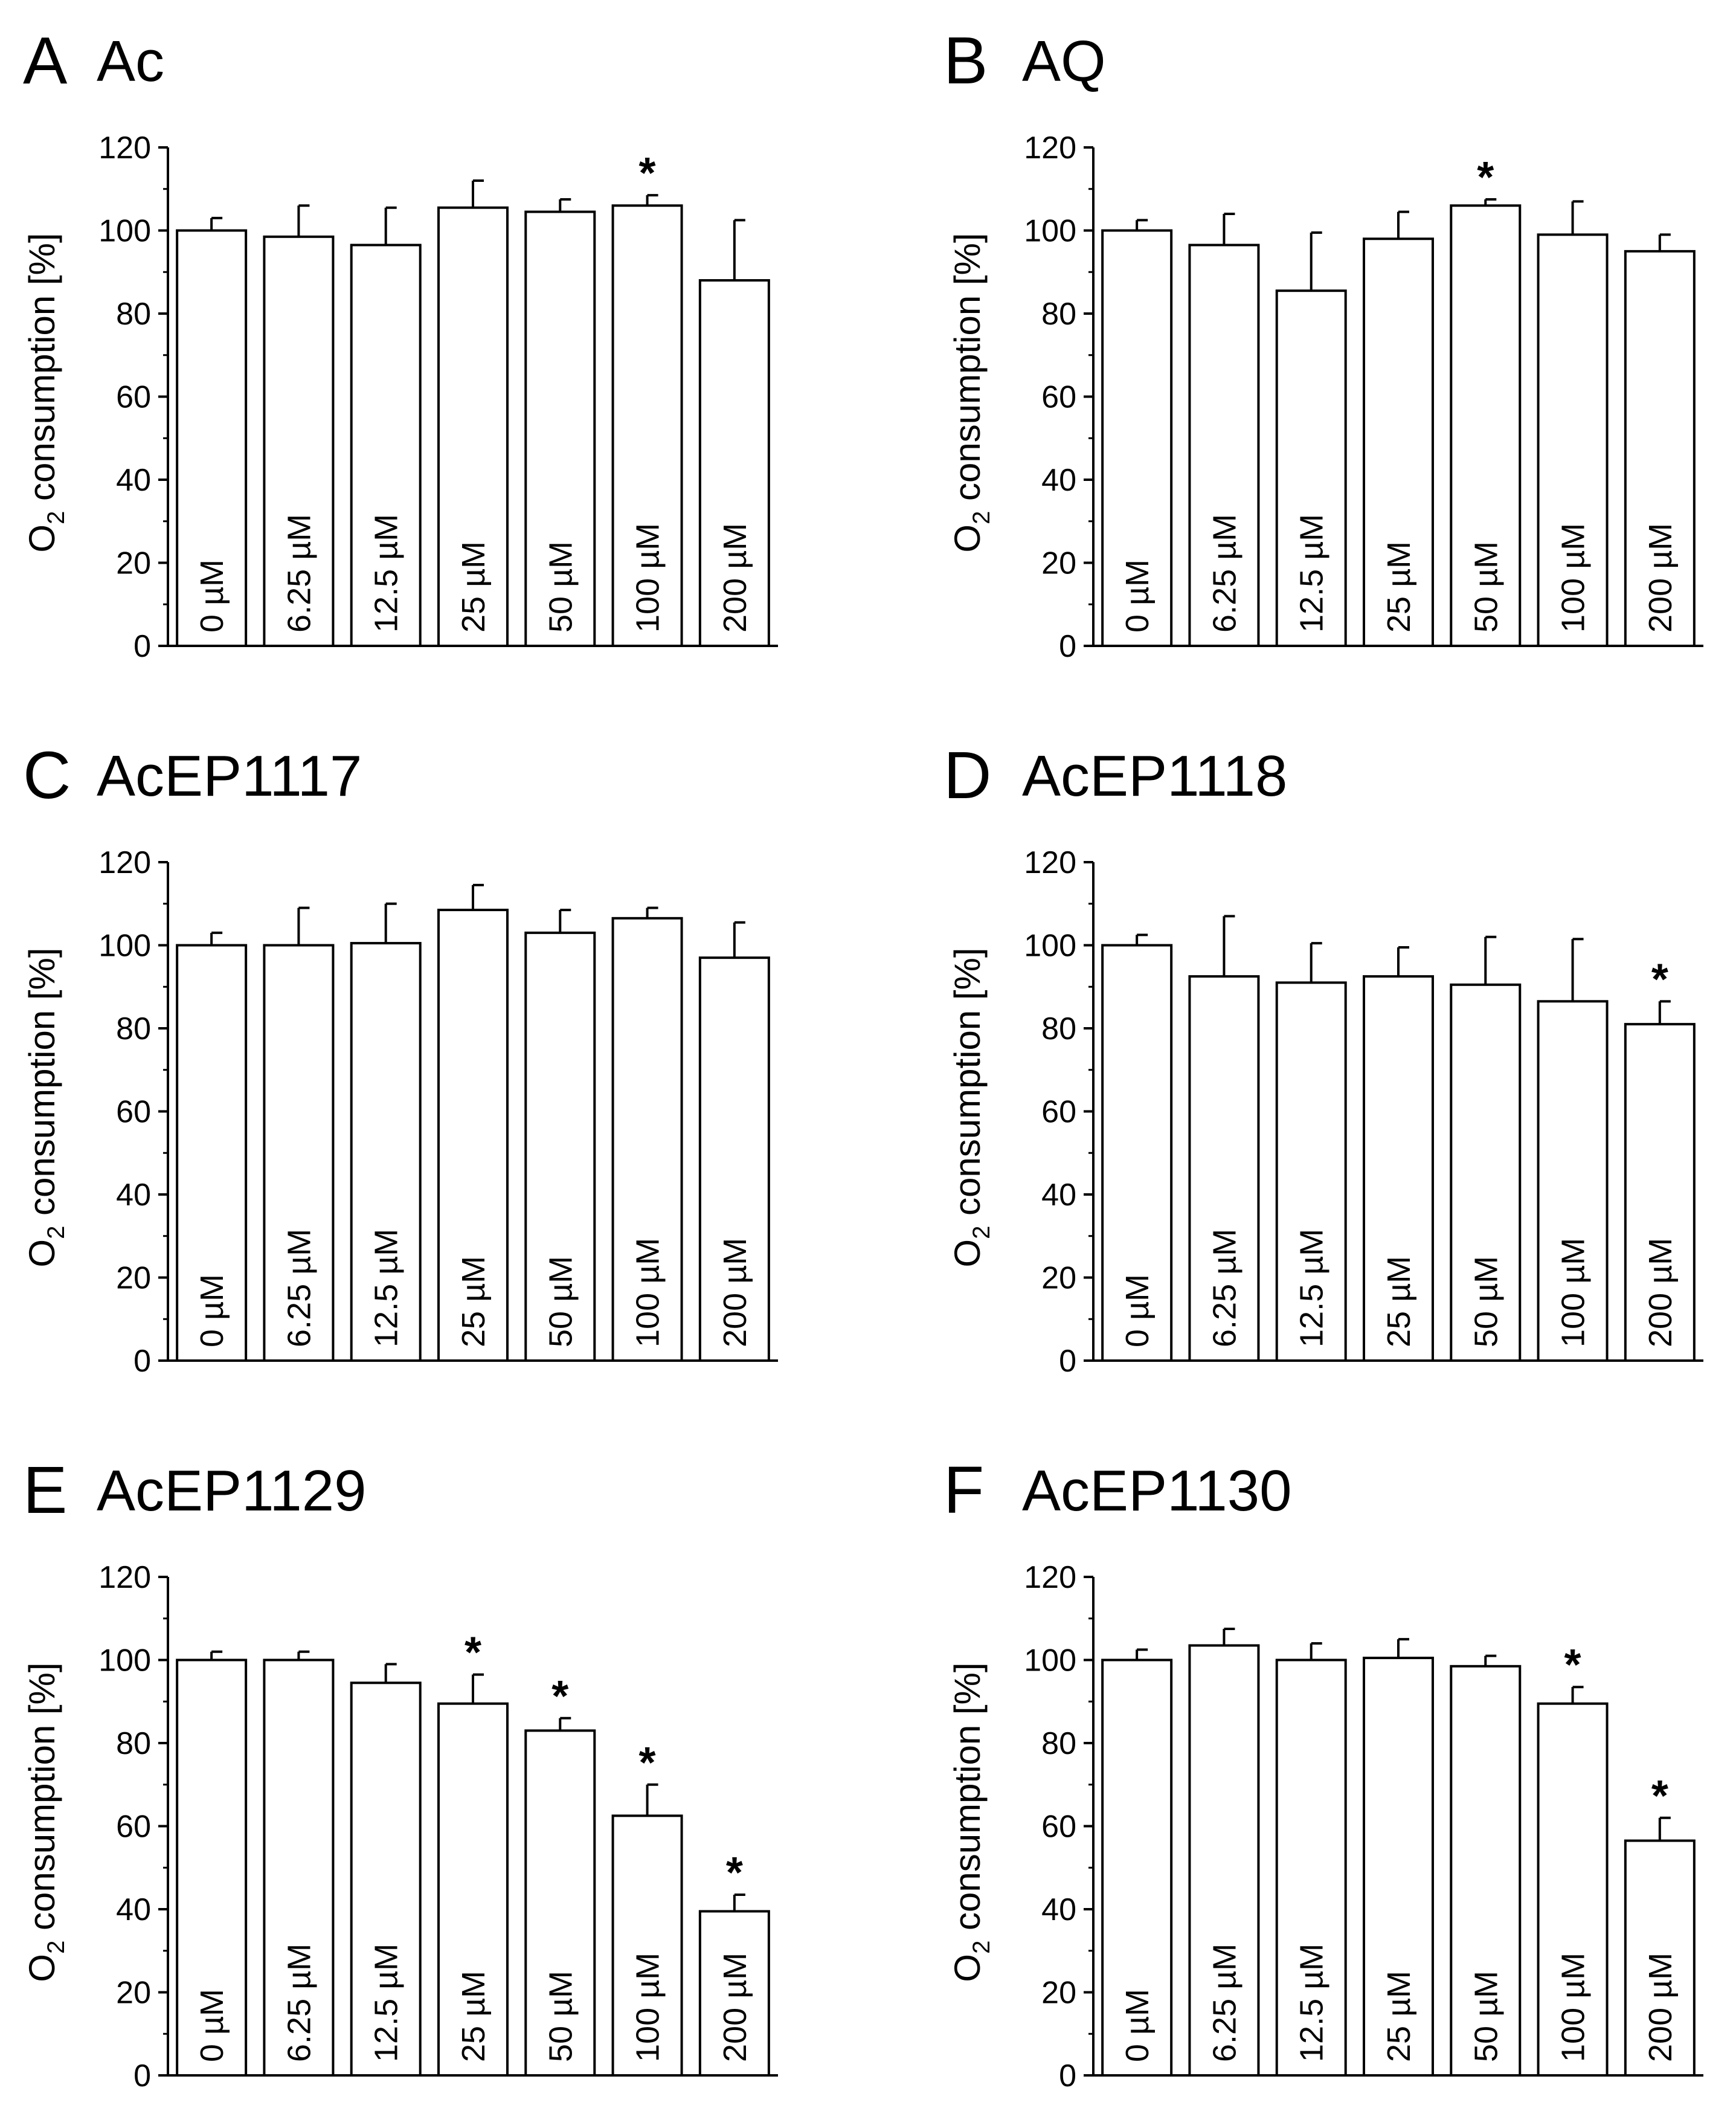  Describe the element at coordinates (1064, 61) in the screenshot. I see `panel-title-b: AQ` at that location.